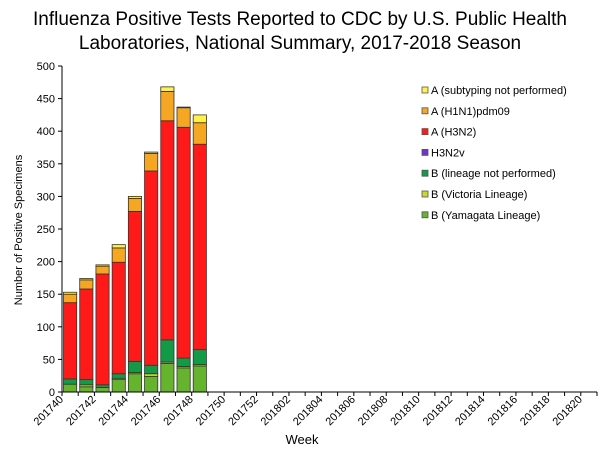 This screenshot has width=600, height=450. Describe the element at coordinates (46, 132) in the screenshot. I see `y-tick-label: 400` at that location.